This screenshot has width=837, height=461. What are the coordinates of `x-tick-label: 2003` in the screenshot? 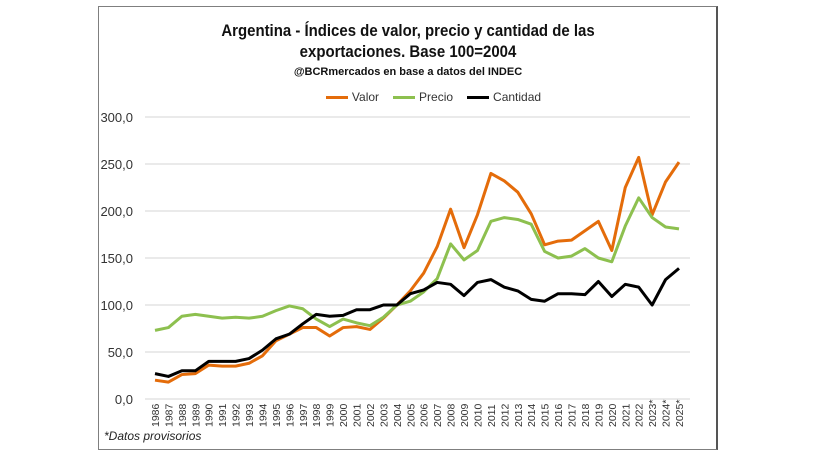 It's located at (384, 415).